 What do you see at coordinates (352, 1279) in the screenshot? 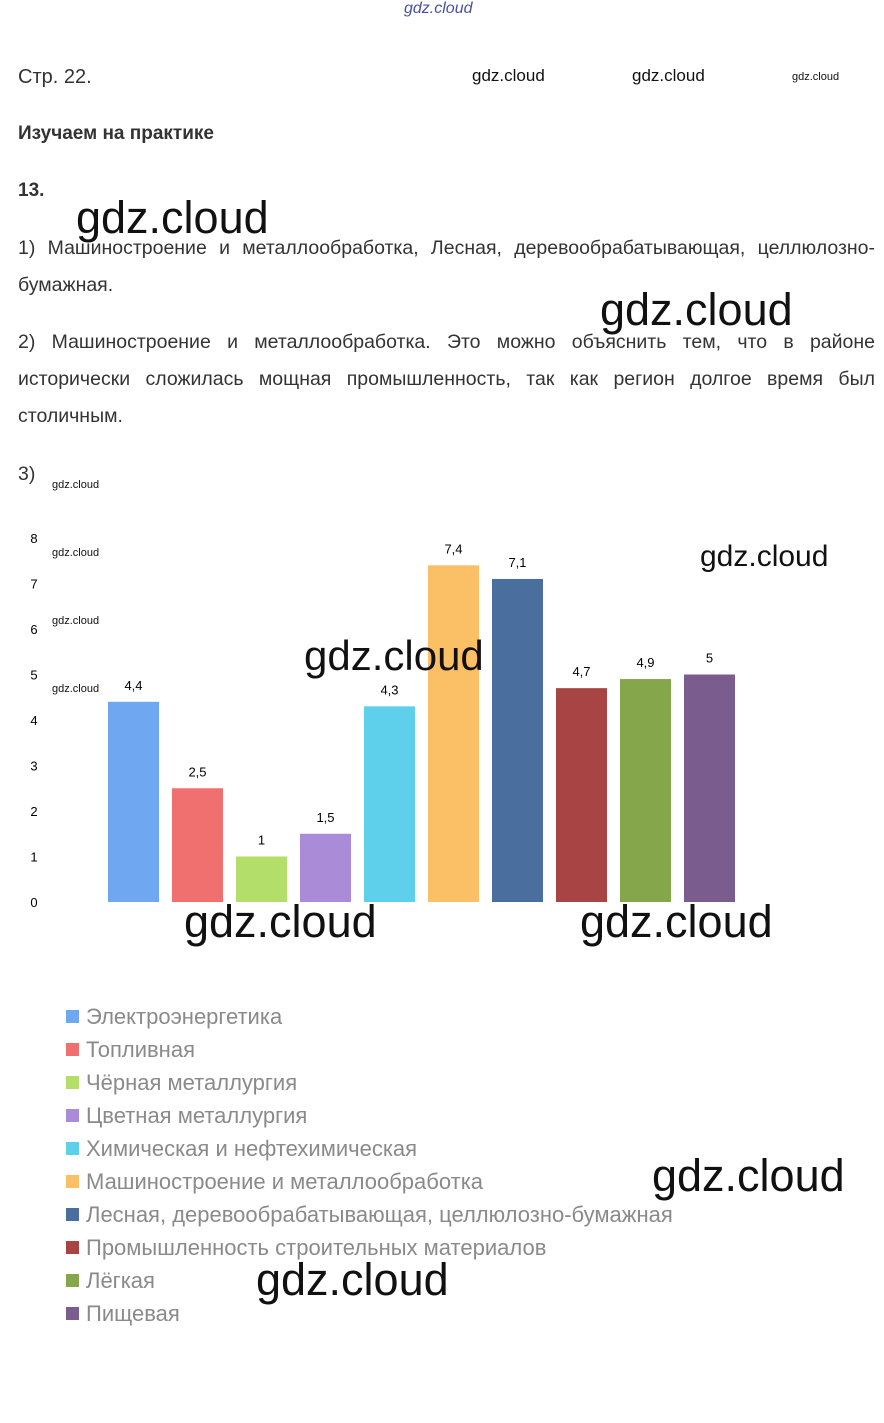
I see `watermark-legend-2: gdz.cloud` at bounding box center [352, 1279].